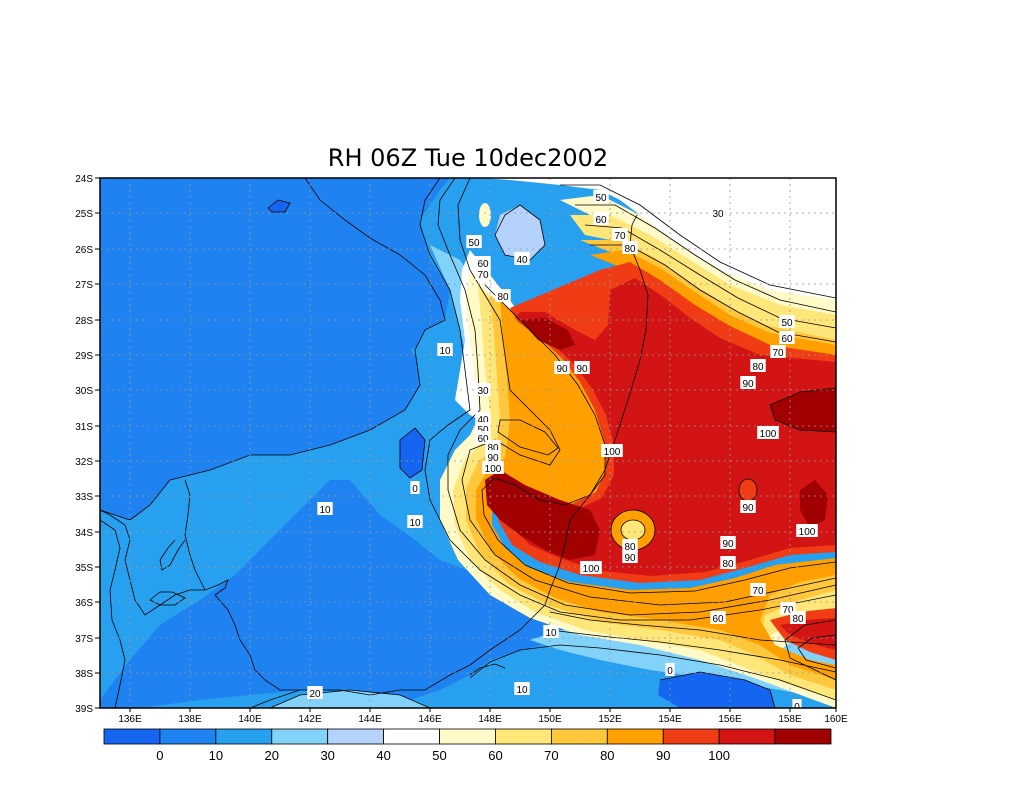 The height and width of the screenshot is (800, 1024). What do you see at coordinates (84, 639) in the screenshot?
I see `lat-label: 37S` at bounding box center [84, 639].